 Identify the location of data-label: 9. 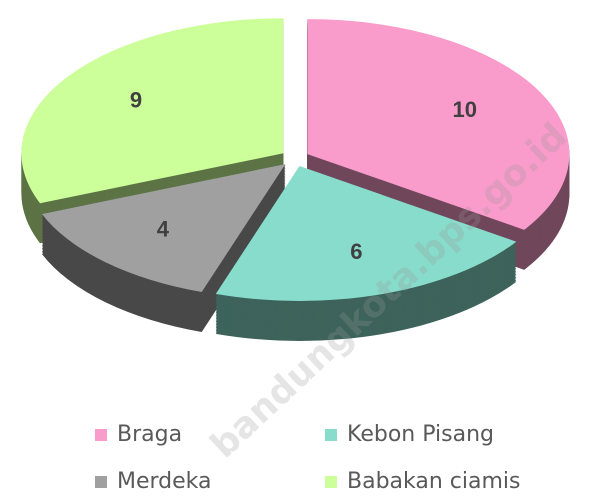
(136, 100).